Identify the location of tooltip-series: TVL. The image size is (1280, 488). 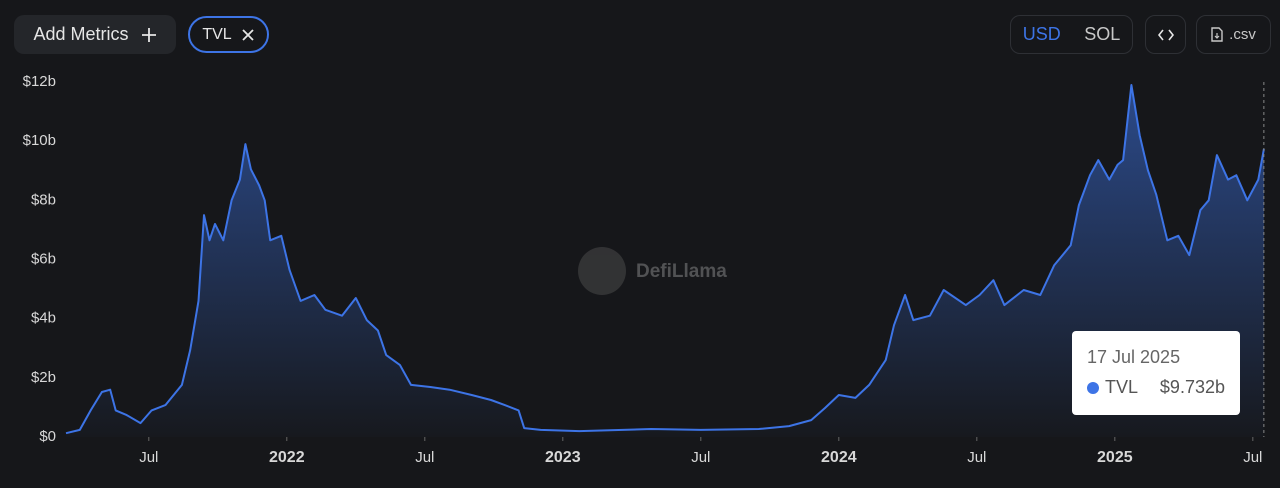
(1121, 387).